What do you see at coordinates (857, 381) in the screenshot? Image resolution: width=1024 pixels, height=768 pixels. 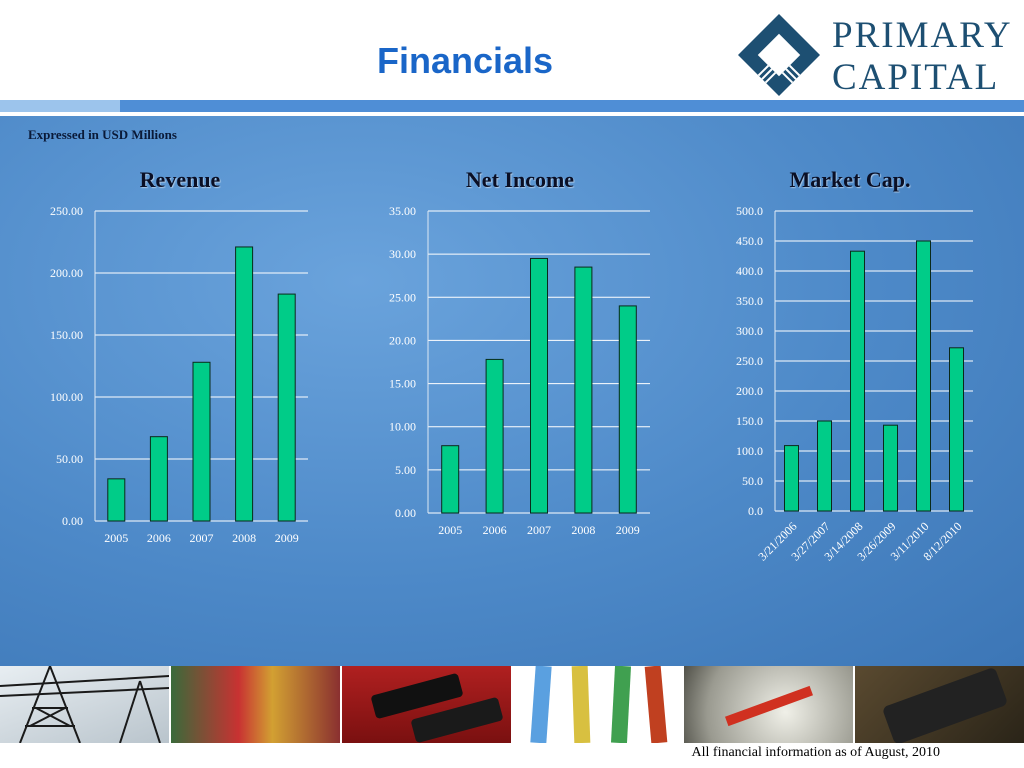 I see `market-cap-bar-3/14/2008` at bounding box center [857, 381].